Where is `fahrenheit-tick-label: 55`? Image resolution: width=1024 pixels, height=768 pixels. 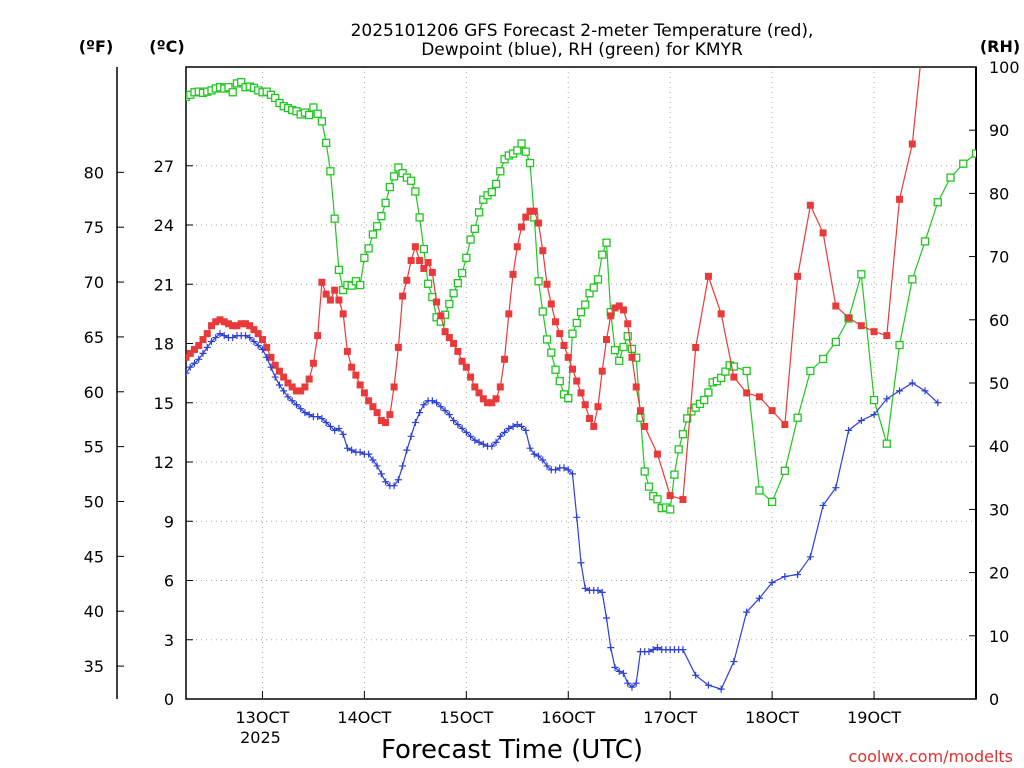
fahrenheit-tick-label: 55 is located at coordinates (94, 447).